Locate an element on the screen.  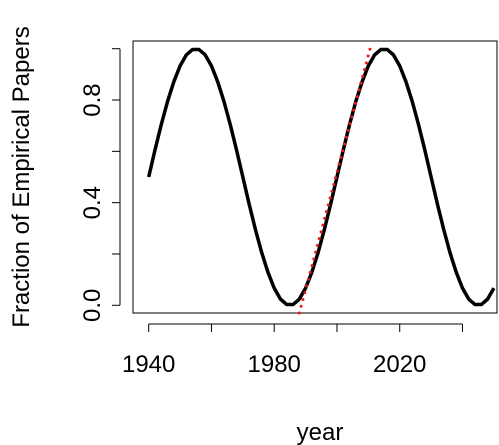
y-tick-label: 0.8 is located at coordinates (92, 99).